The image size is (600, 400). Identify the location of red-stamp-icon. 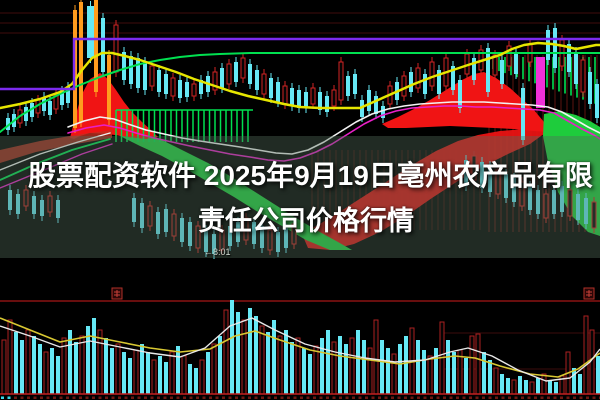
(117, 293).